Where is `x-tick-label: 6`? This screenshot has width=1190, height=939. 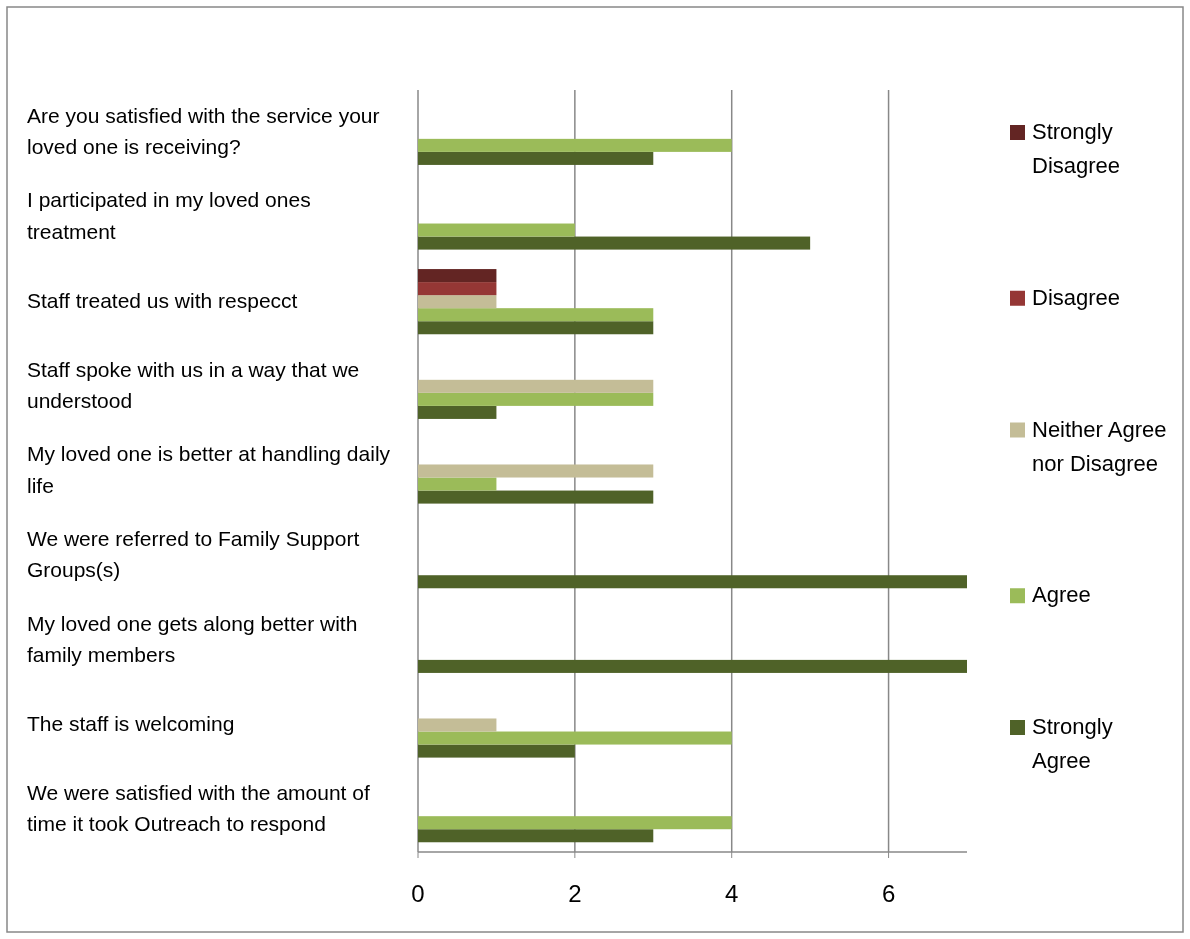
x-tick-label: 6 is located at coordinates (888, 893).